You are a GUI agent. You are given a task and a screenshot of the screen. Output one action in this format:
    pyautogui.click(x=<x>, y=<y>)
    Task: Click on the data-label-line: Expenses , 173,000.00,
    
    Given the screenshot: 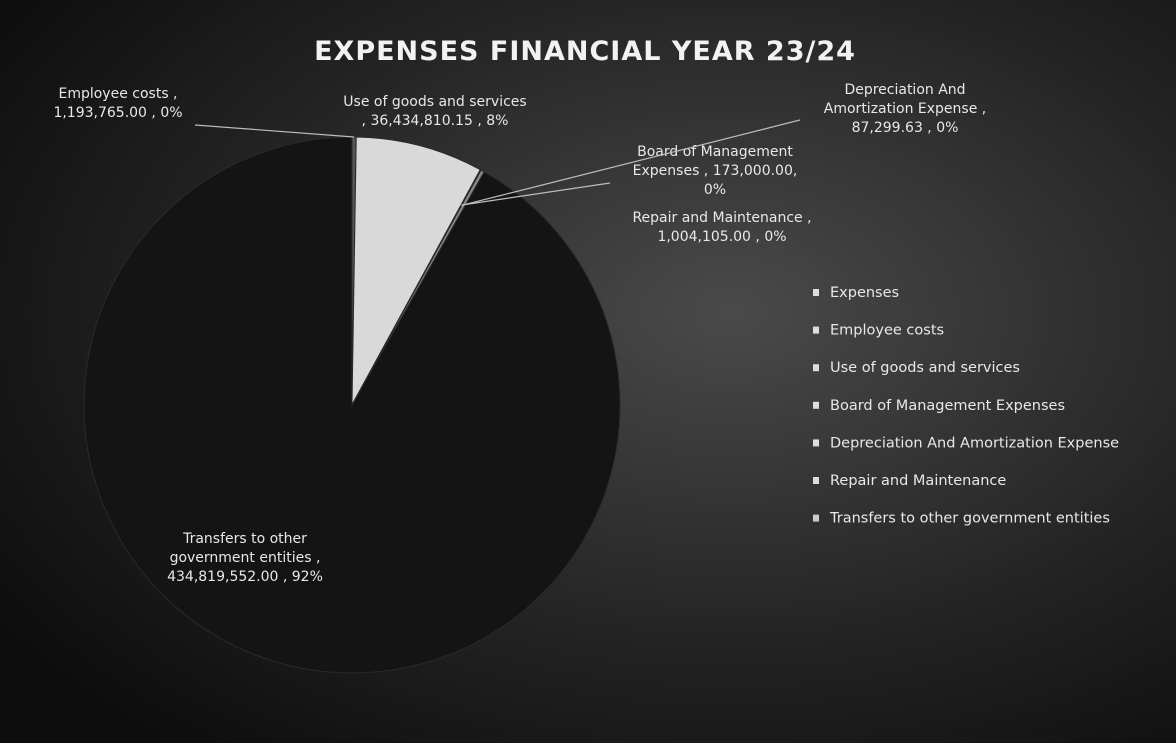 What is the action you would take?
    pyautogui.click(x=715, y=171)
    